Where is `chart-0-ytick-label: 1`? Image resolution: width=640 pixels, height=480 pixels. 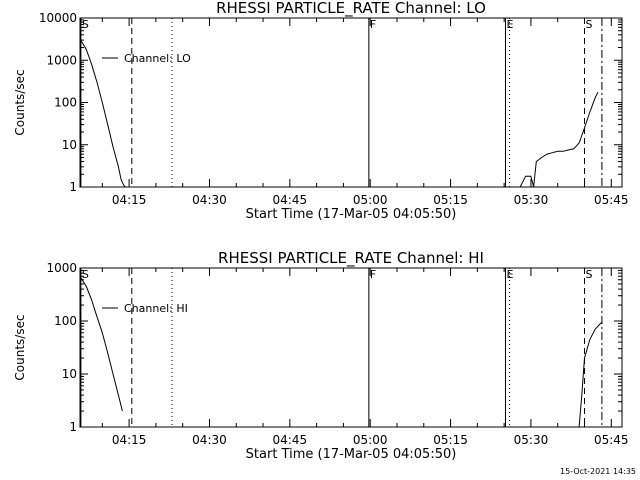 chart-0-ytick-label: 1 is located at coordinates (73, 187).